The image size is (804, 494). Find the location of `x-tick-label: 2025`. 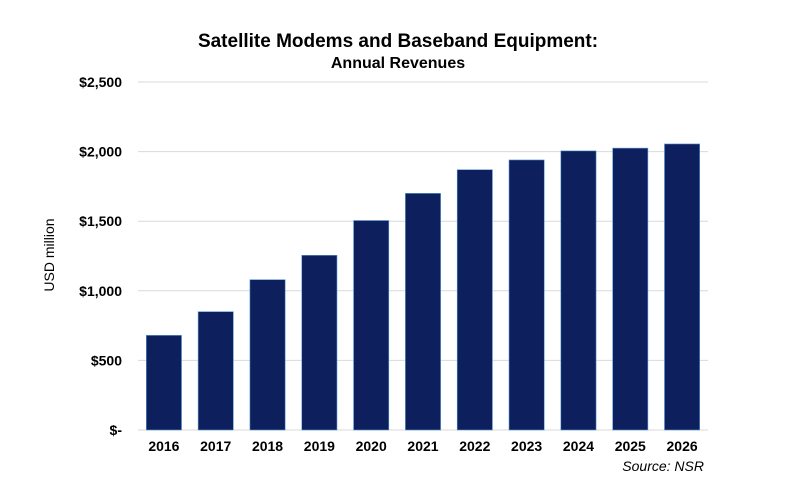

x-tick-label: 2025 is located at coordinates (630, 446).